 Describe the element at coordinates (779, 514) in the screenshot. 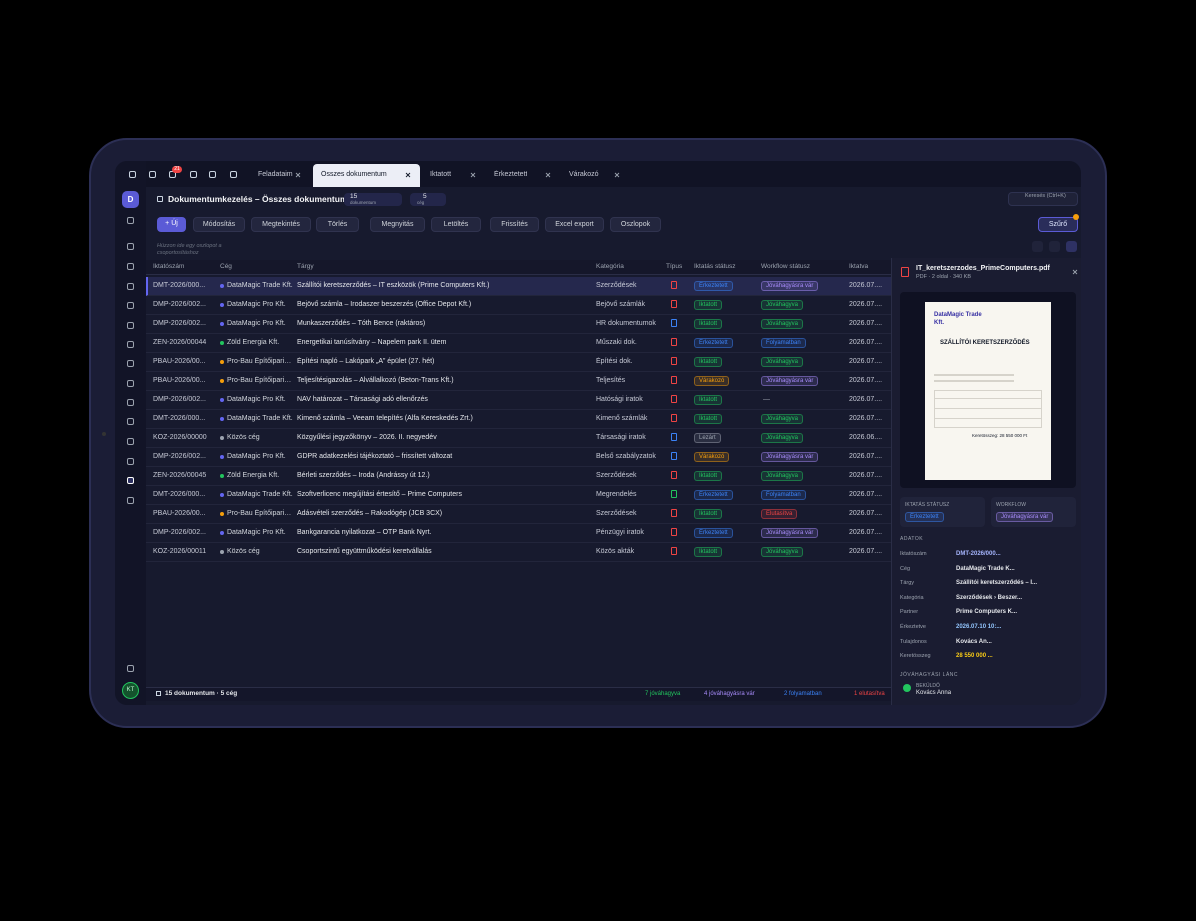

I see `status-pill: Elutasítva` at that location.